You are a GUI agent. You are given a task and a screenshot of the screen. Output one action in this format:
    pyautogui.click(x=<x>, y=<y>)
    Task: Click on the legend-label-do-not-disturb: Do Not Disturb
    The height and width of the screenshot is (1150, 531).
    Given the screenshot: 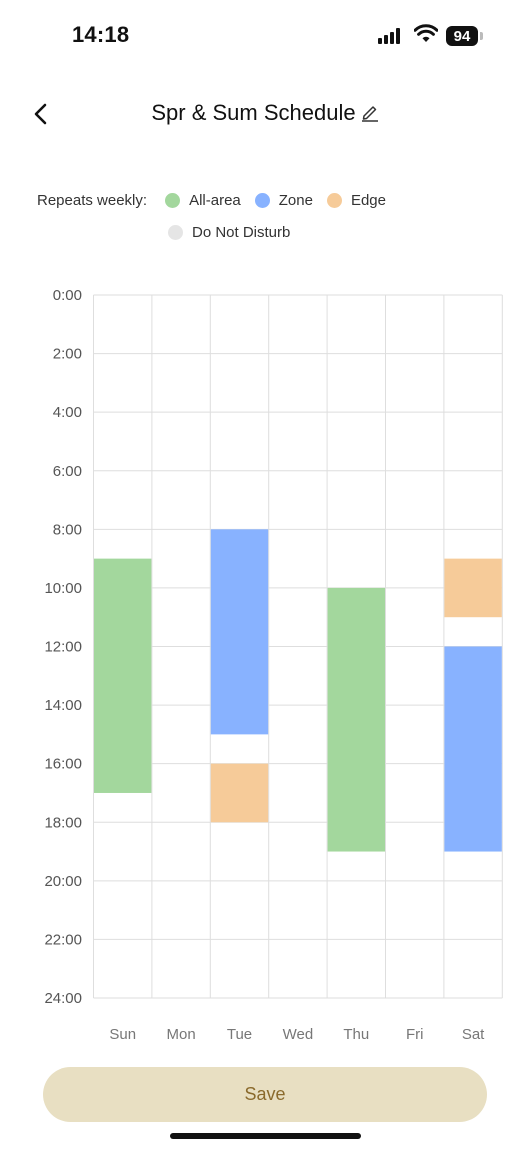 What is the action you would take?
    pyautogui.click(x=241, y=232)
    